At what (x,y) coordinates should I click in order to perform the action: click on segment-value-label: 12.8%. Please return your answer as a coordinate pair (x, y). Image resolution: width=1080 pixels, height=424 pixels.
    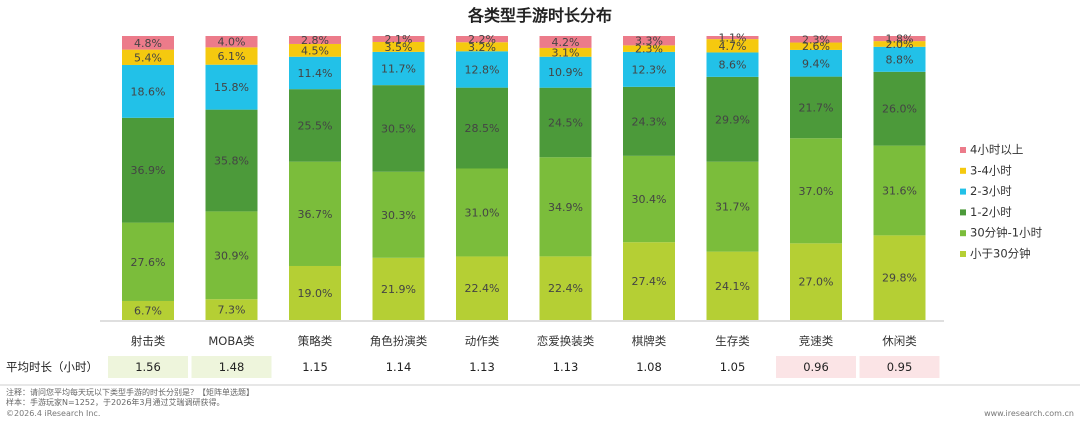
    Looking at the image, I should click on (482, 69).